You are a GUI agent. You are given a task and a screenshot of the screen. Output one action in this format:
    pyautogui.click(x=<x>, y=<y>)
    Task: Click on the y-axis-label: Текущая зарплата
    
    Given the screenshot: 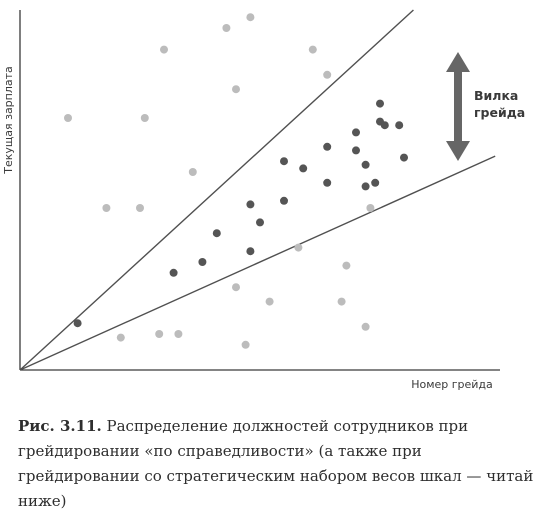 What is the action you would take?
    pyautogui.click(x=8, y=120)
    